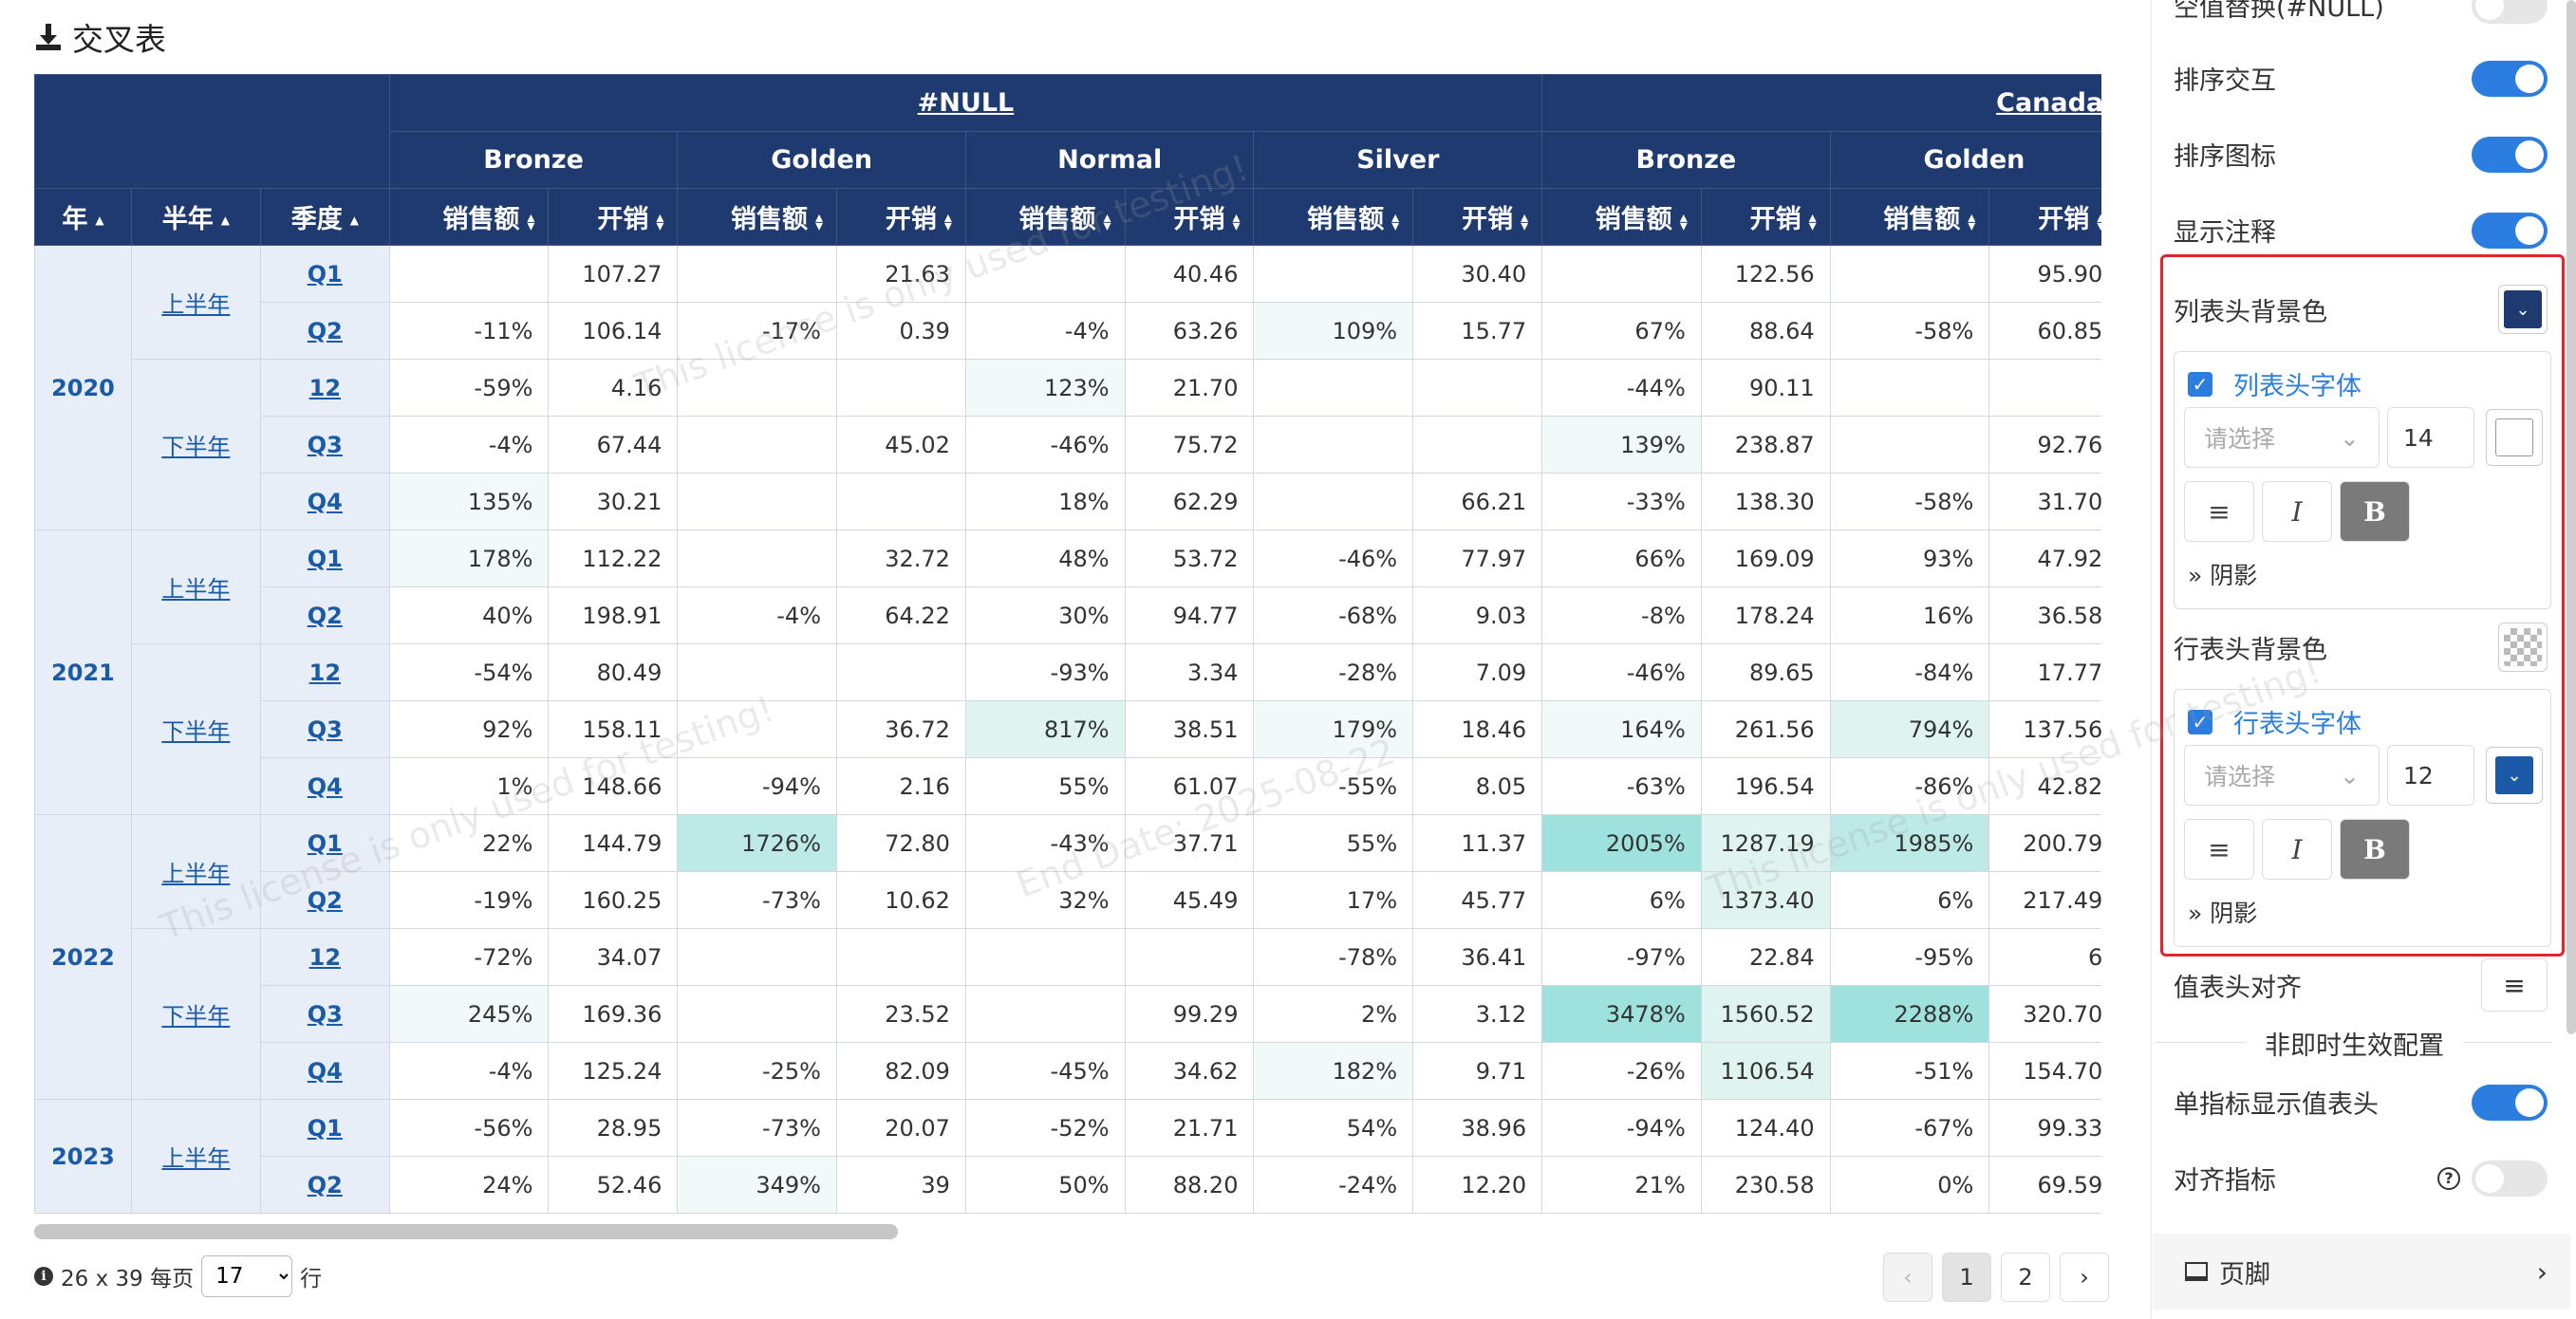 This screenshot has width=2576, height=1319. I want to click on value-cell: 40%, so click(469, 615).